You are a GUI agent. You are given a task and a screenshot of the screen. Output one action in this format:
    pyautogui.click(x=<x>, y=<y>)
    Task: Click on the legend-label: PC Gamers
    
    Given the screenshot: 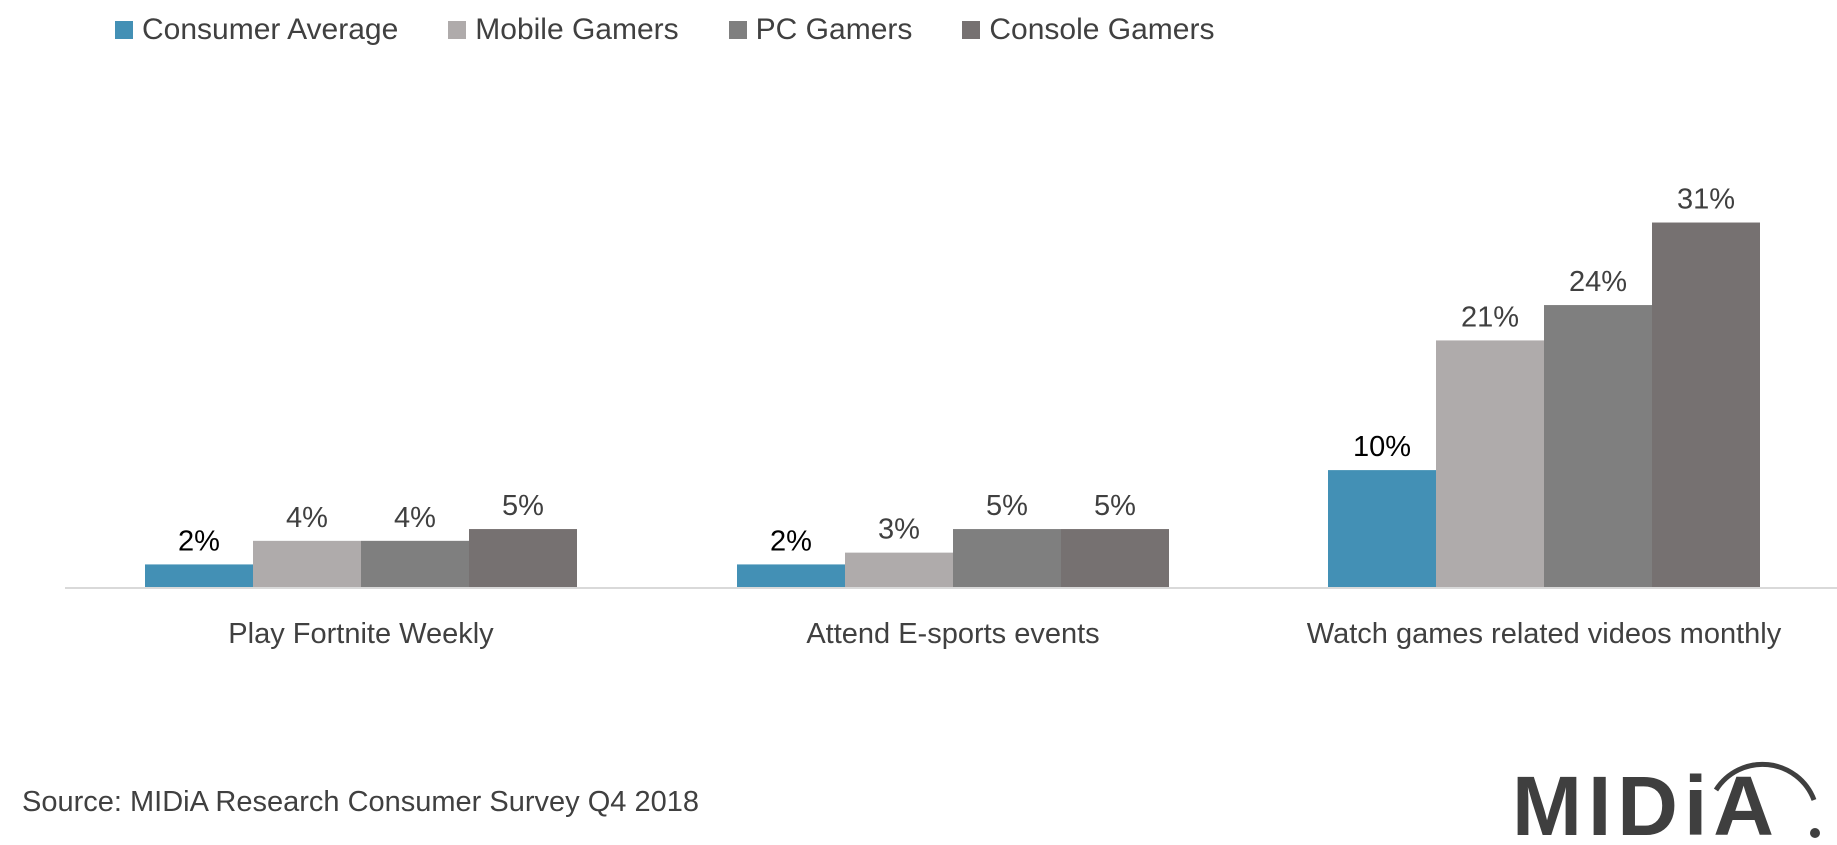 What is the action you would take?
    pyautogui.click(x=834, y=29)
    